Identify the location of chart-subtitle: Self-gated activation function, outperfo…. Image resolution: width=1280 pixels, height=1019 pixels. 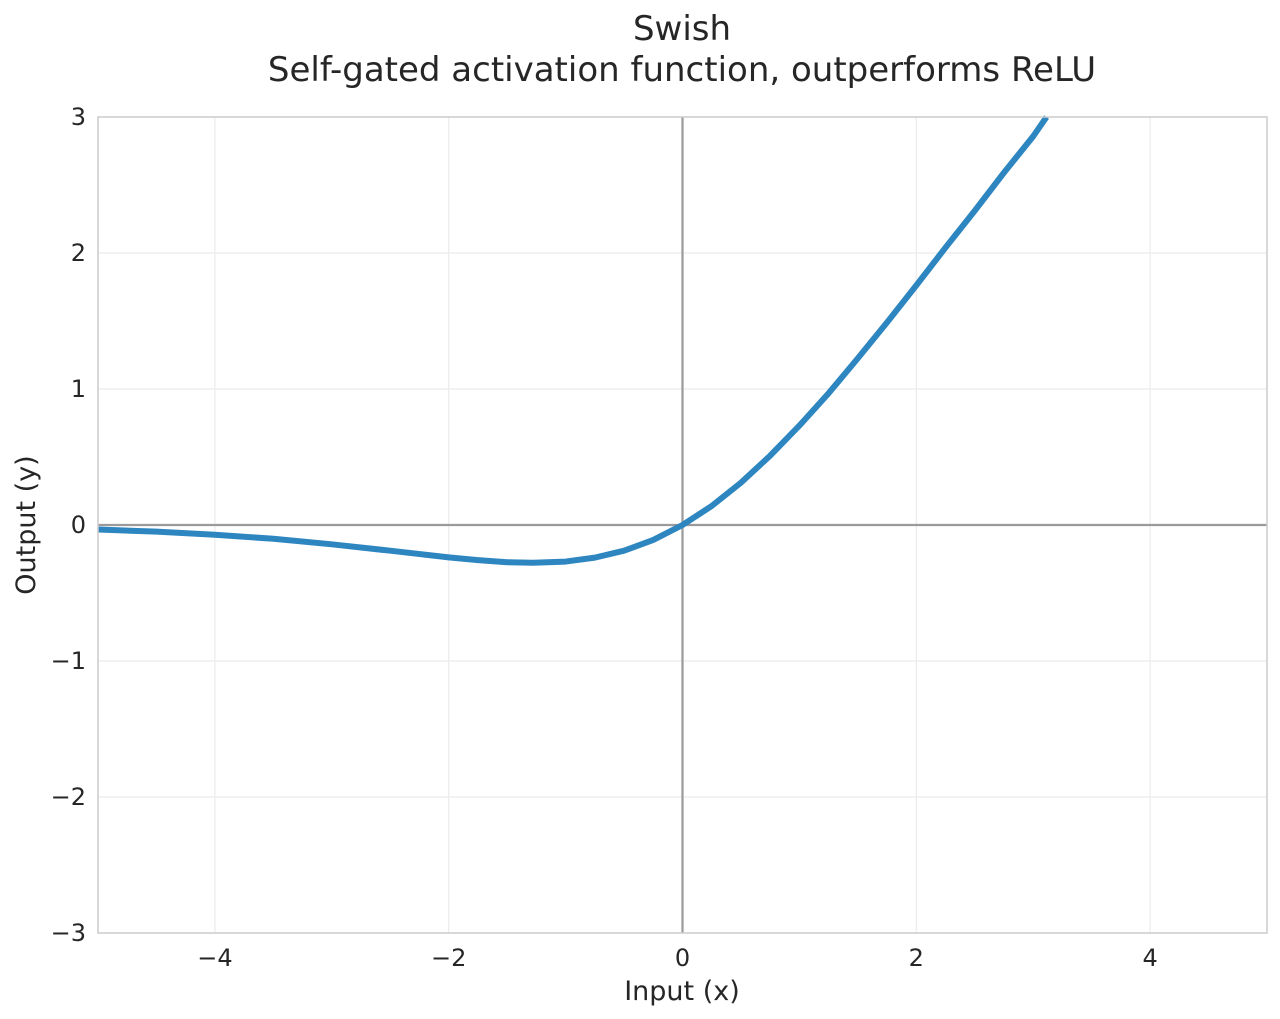
(682, 70).